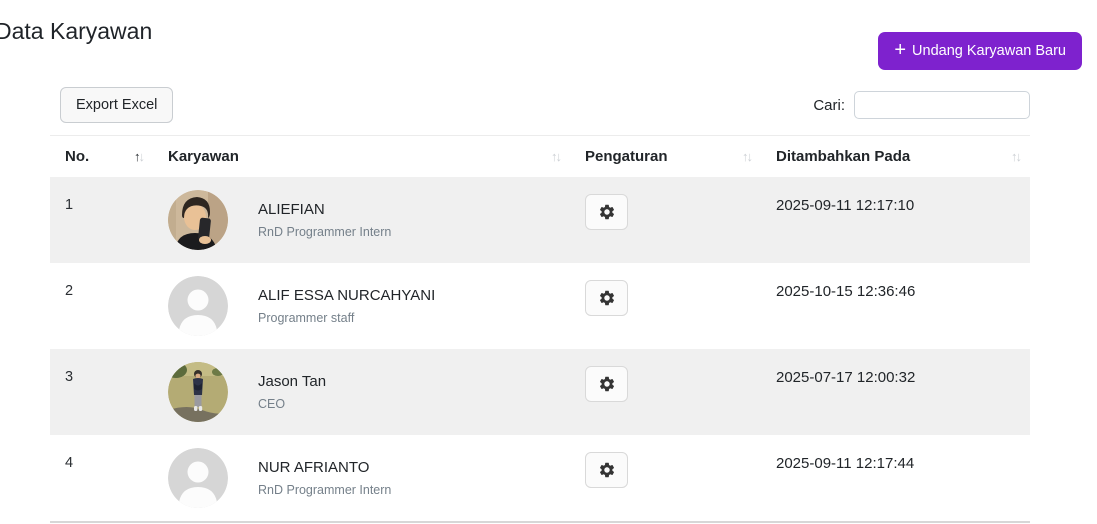 The image size is (1097, 524). What do you see at coordinates (829, 105) in the screenshot?
I see `search-label: Cari:` at bounding box center [829, 105].